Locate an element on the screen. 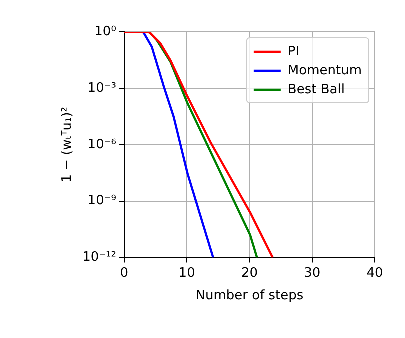  y-tick-label: 10⁻⁹ is located at coordinates (102, 201).